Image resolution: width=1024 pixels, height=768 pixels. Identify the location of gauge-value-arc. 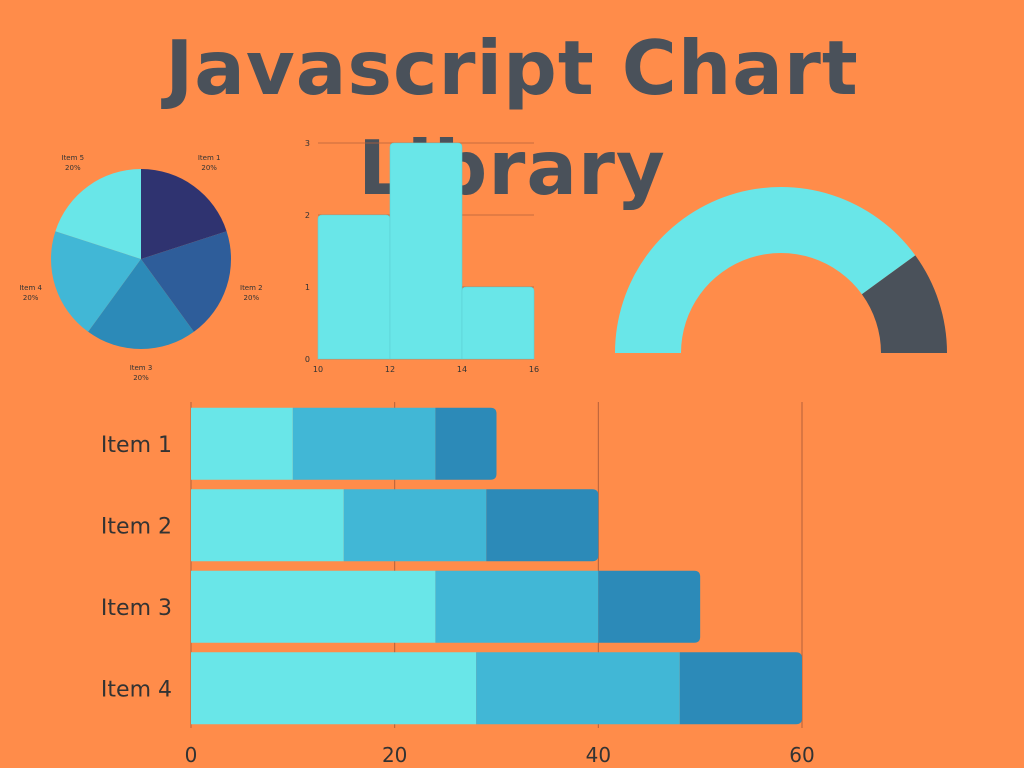
(765, 270).